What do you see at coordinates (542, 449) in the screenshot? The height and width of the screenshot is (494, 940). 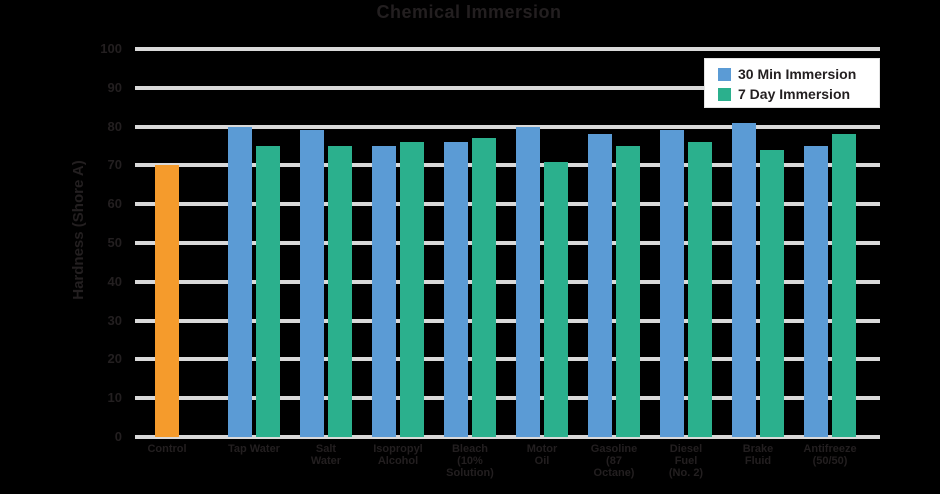 I see `x-axis-label-line: Motor` at bounding box center [542, 449].